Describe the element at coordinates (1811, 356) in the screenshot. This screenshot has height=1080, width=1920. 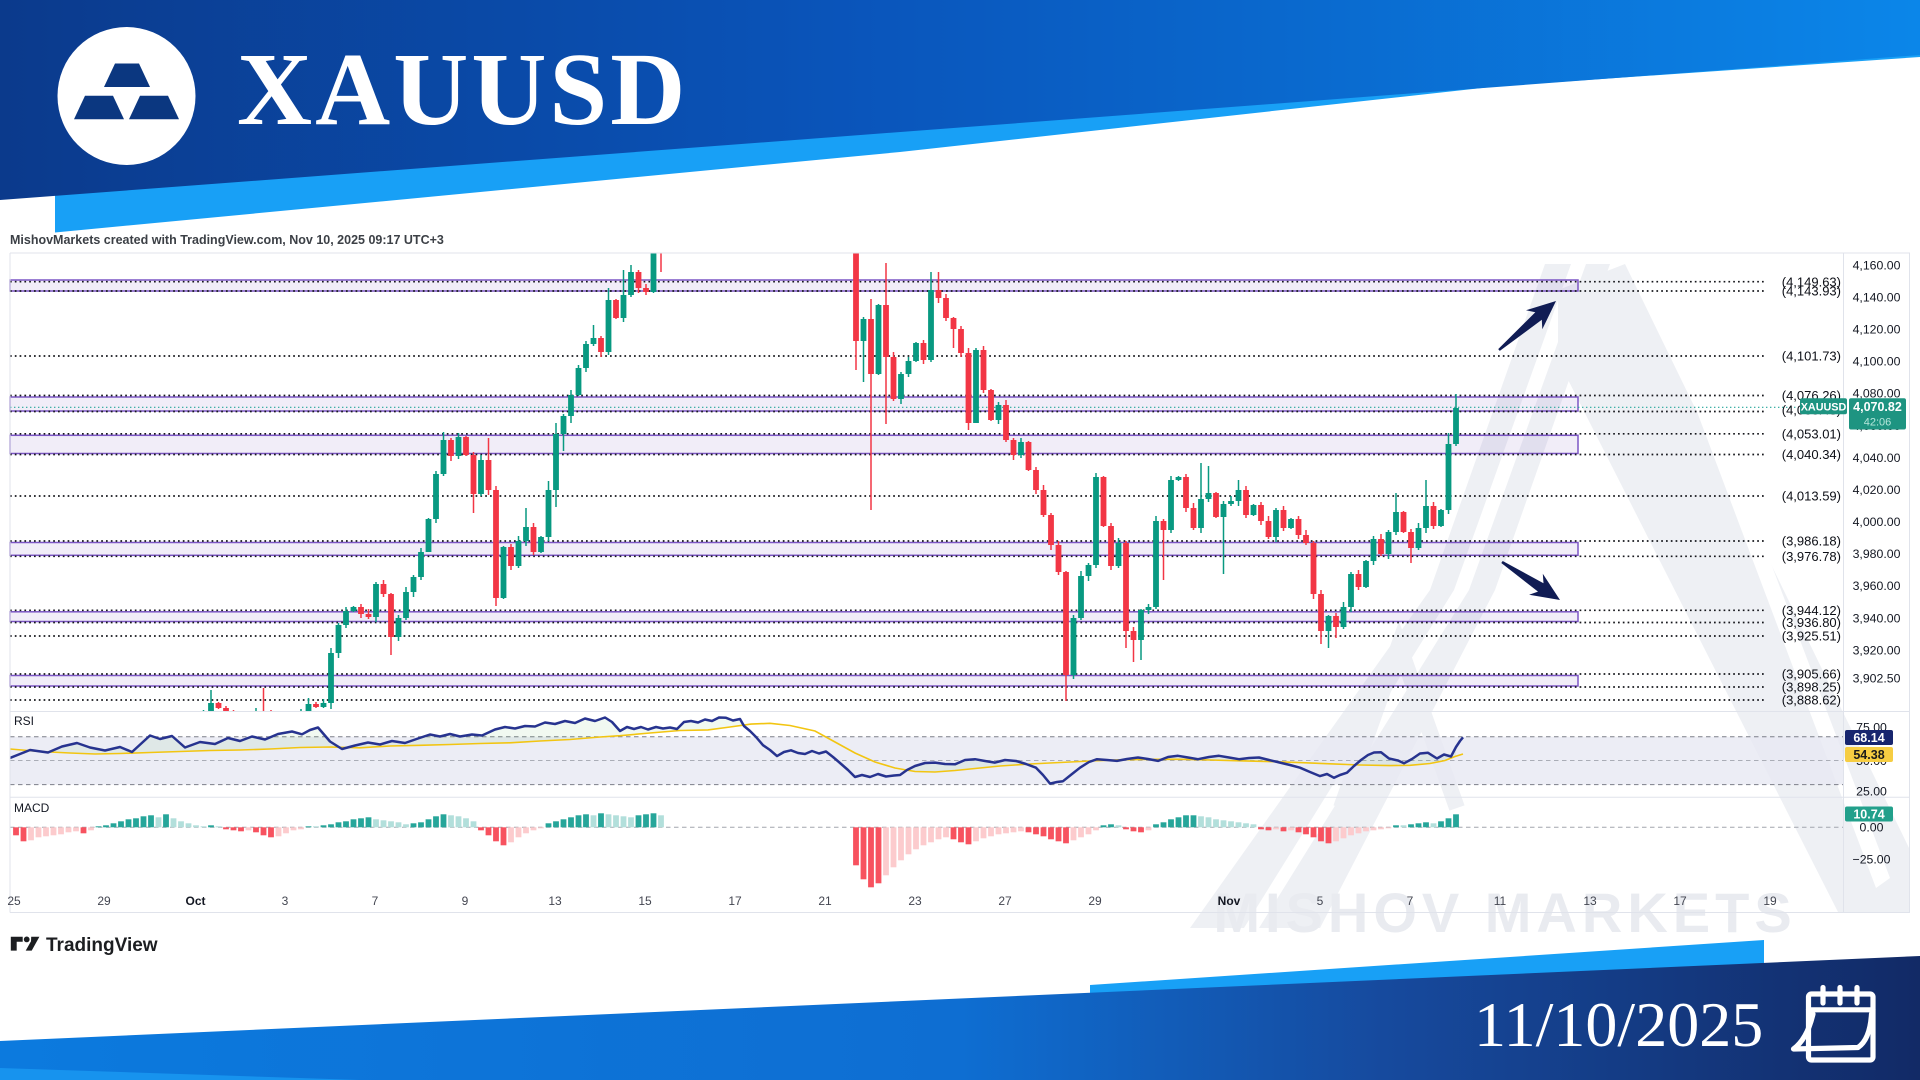
I see `svg-text: (4,101.73)` at that location.